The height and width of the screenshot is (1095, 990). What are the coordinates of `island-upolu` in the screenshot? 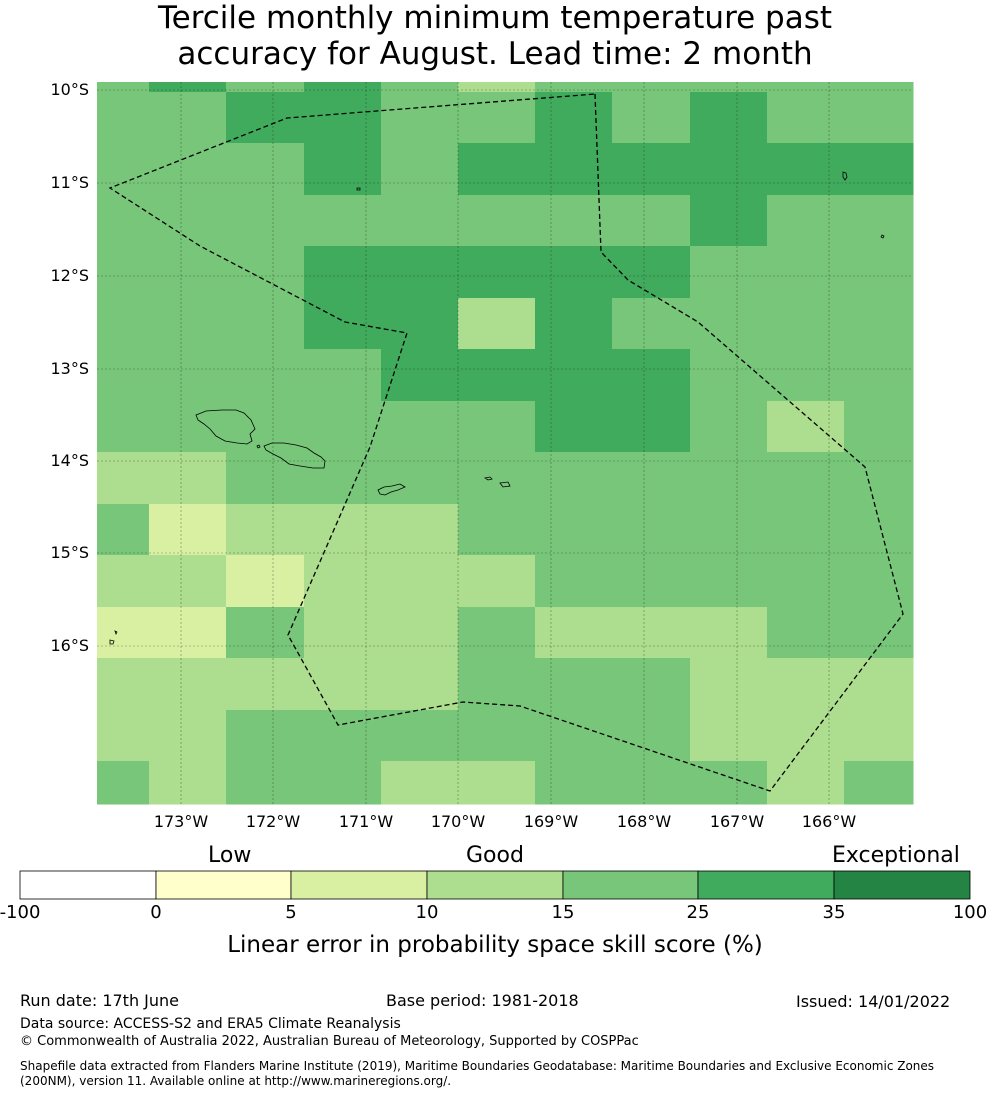 It's located at (294, 455).